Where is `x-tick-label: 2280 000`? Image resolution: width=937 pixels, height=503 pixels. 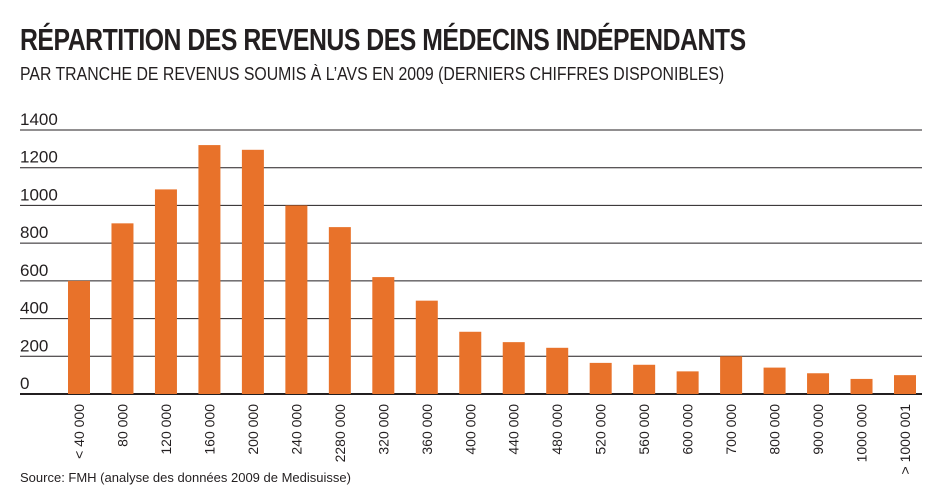 x-tick-label: 2280 000 is located at coordinates (340, 433).